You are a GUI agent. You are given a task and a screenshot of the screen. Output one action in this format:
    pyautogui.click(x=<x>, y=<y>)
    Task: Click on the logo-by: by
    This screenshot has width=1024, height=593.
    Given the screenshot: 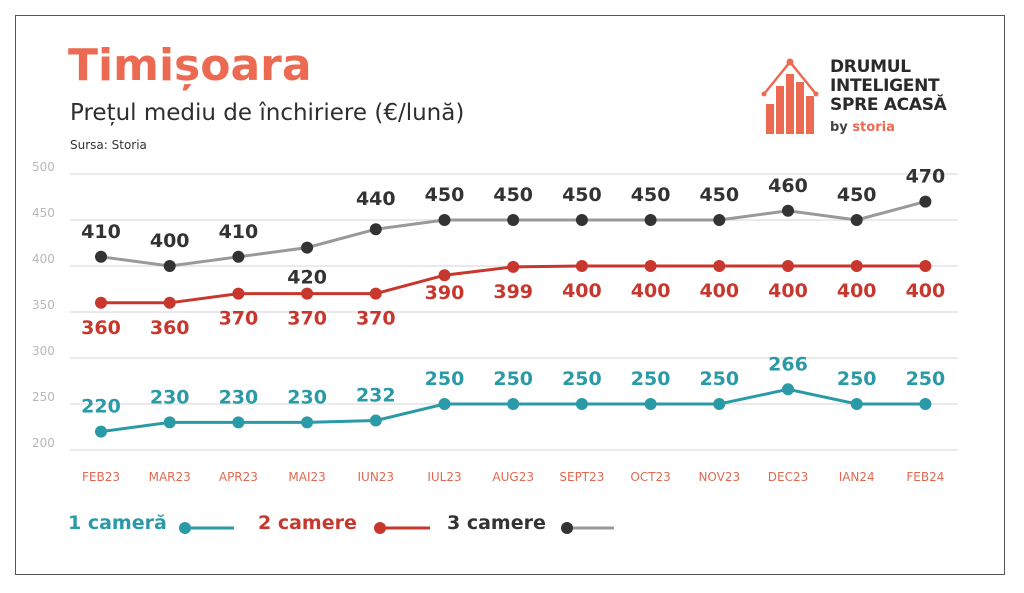 What is the action you would take?
    pyautogui.click(x=839, y=127)
    